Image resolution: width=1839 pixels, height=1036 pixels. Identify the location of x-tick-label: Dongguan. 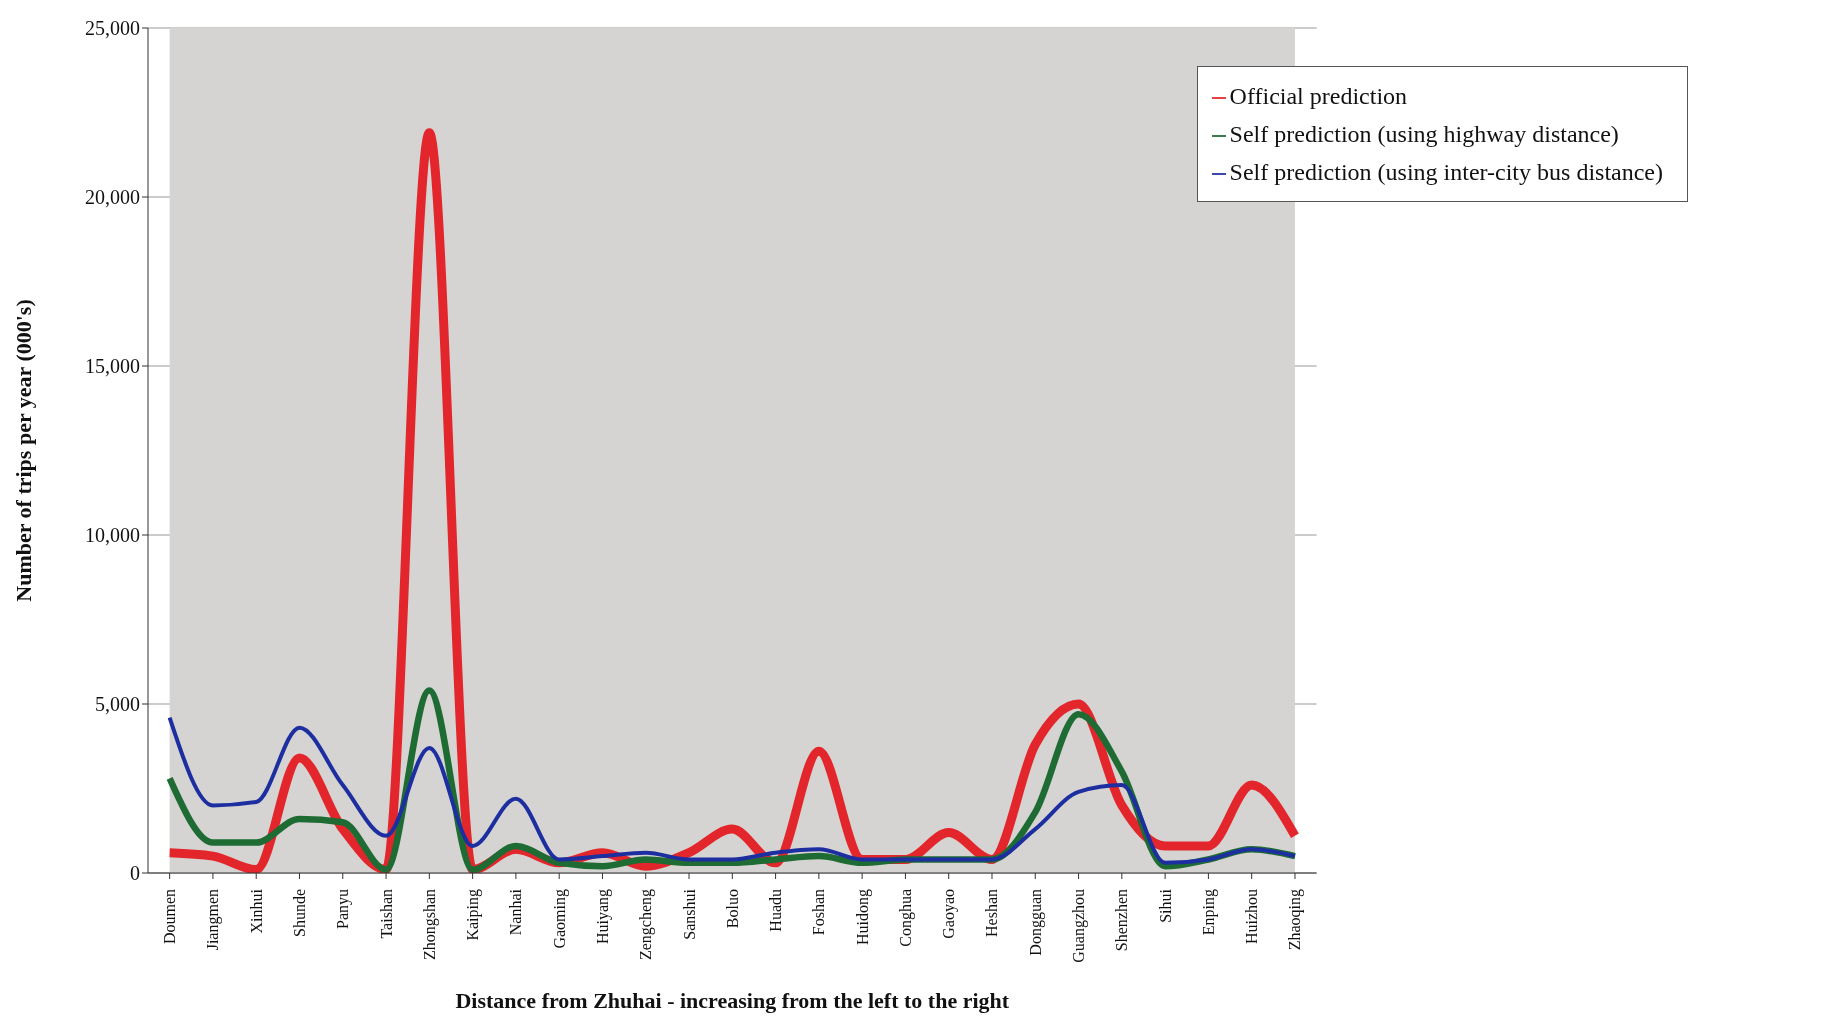
(1035, 922).